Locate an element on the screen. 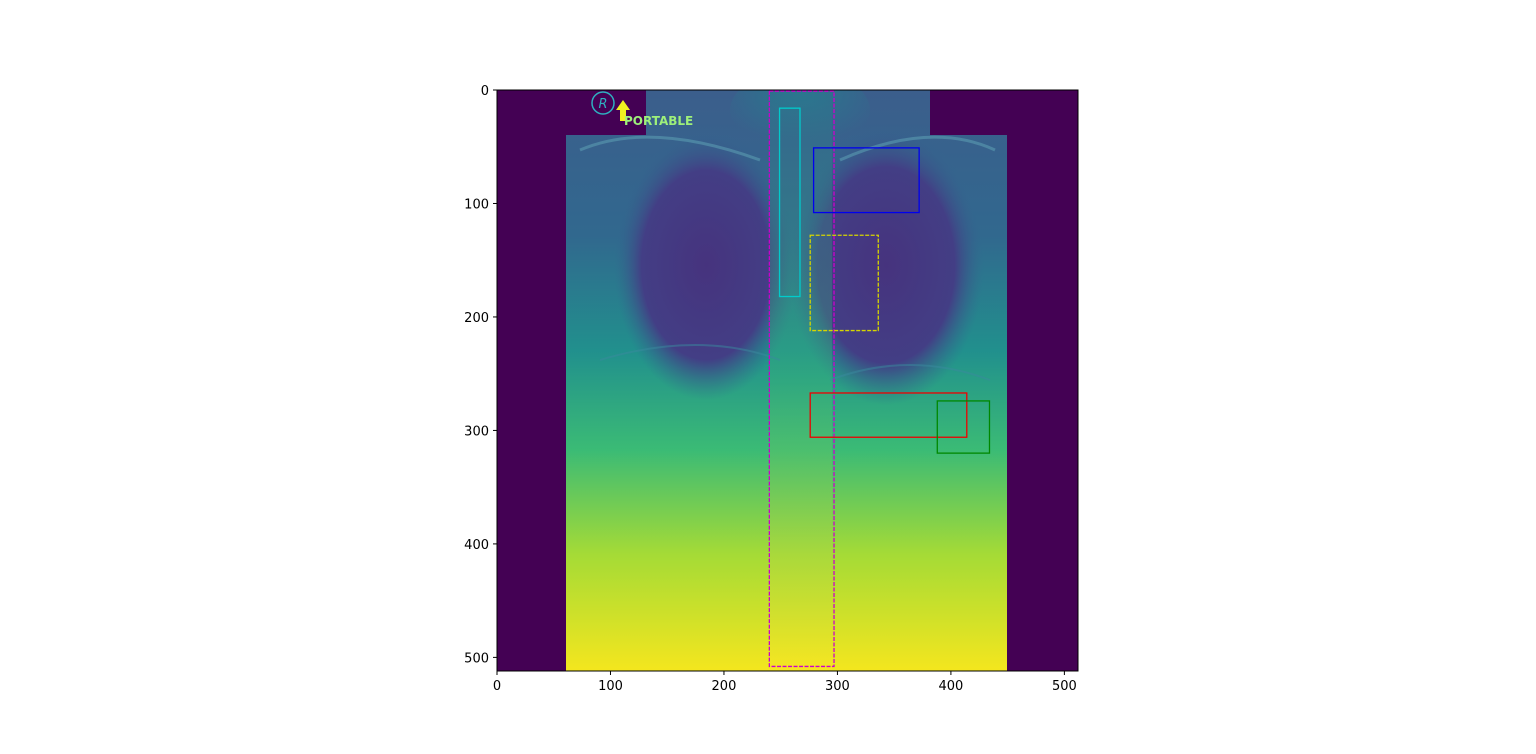 This screenshot has height=754, width=1536. x-tick-label: 200 is located at coordinates (724, 686).